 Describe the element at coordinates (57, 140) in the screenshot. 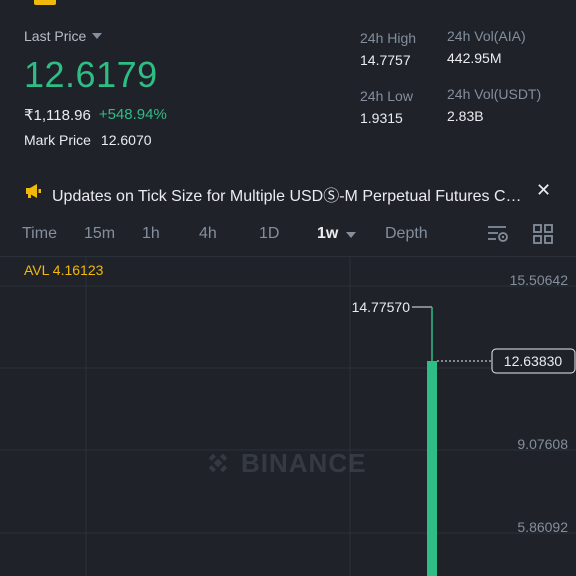

I see `mark-price-label: Mark Price` at that location.